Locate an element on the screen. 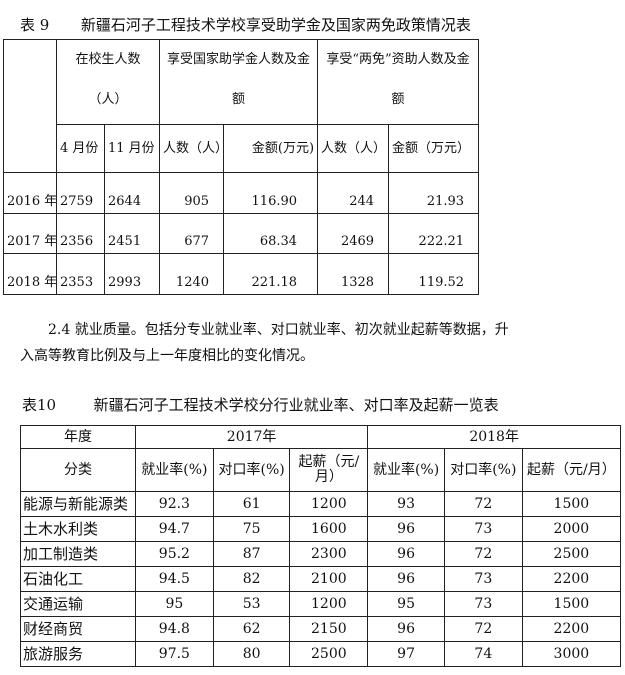 This screenshot has height=675, width=625. category-cell: 交通运输 is located at coordinates (78, 604).